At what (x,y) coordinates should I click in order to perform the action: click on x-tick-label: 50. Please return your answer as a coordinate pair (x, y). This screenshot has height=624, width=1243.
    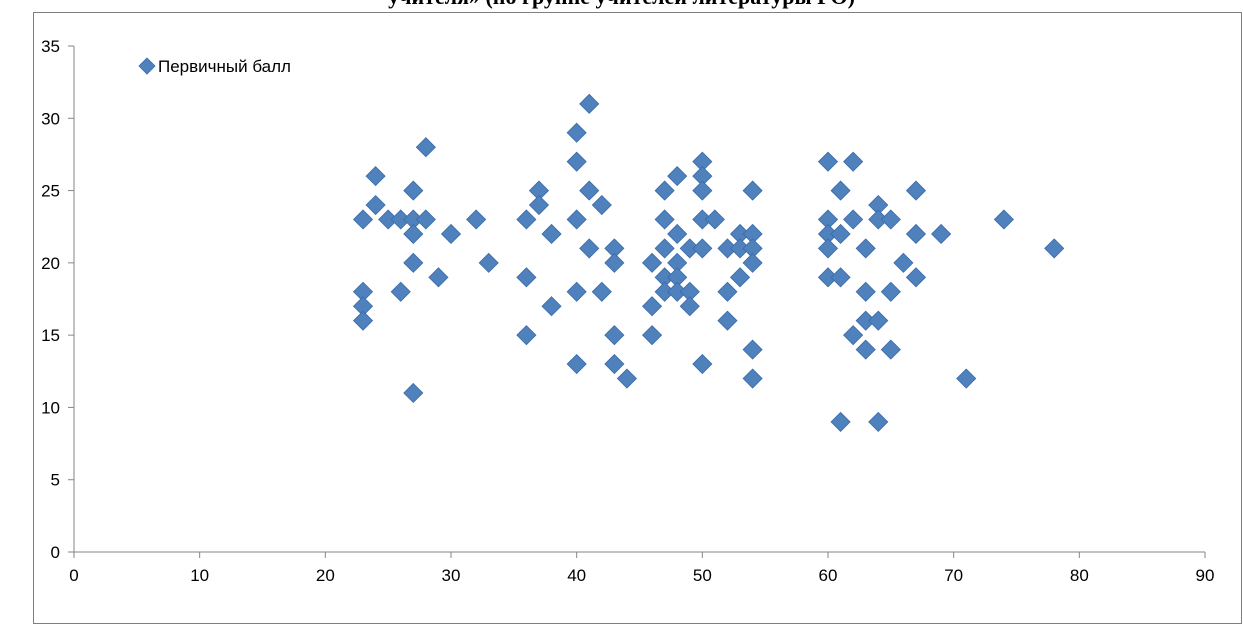
    Looking at the image, I should click on (702, 575).